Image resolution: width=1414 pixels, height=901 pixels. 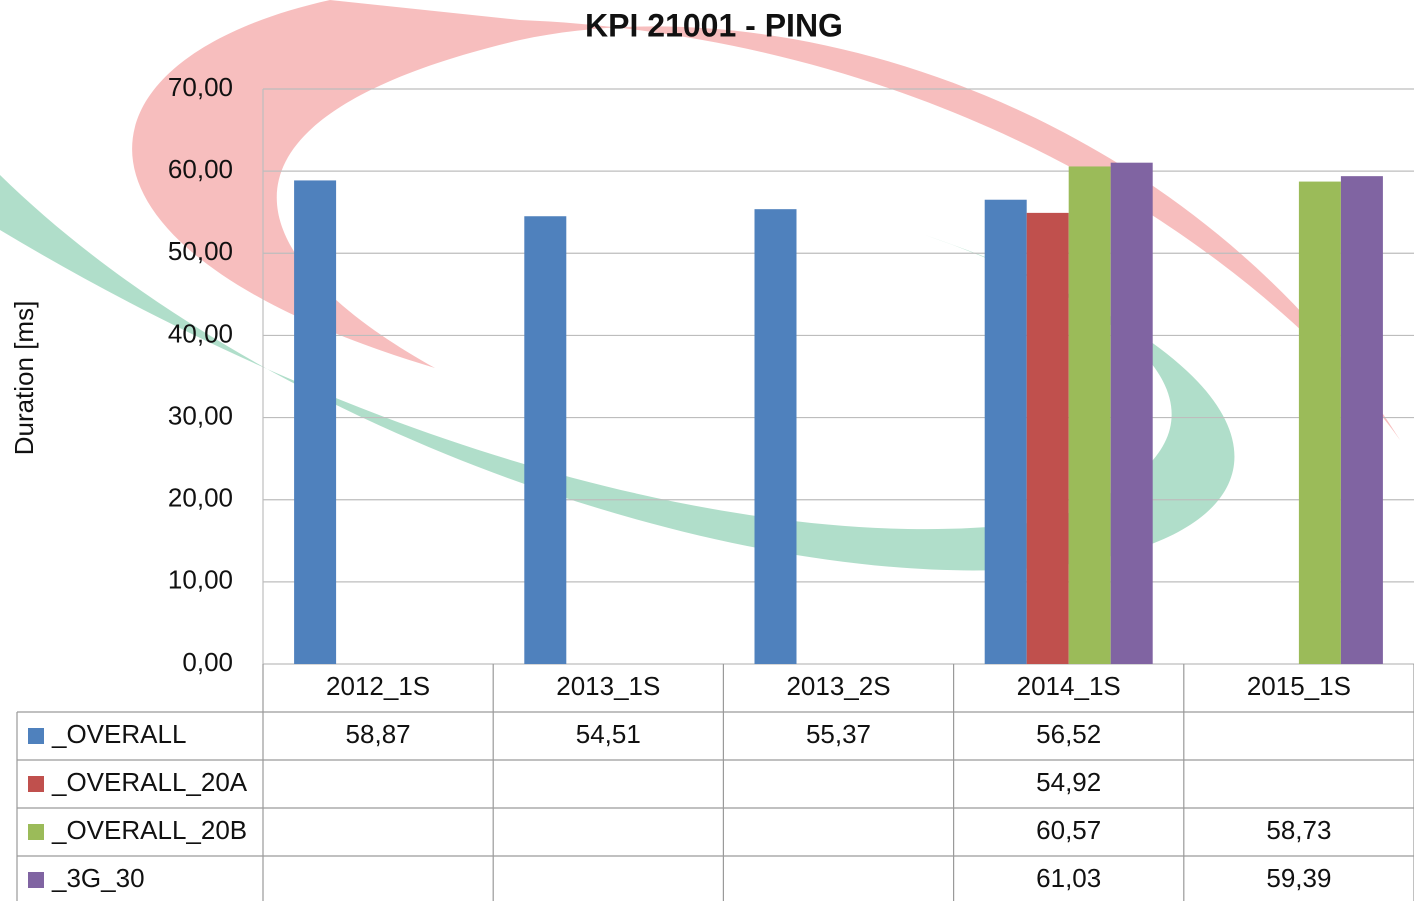 I want to click on y-tick-label: 50,00, so click(x=200, y=251).